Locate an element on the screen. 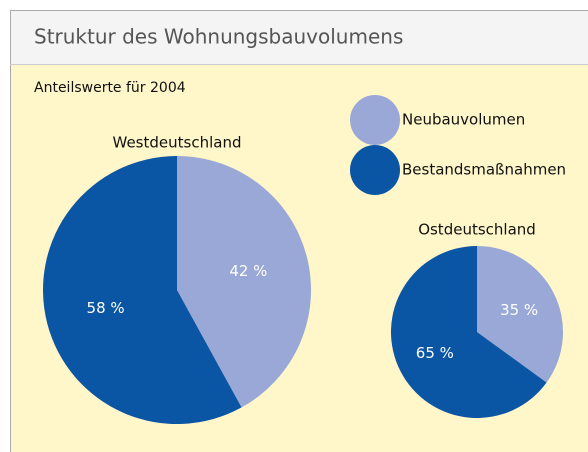  header-background is located at coordinates (299, 37).